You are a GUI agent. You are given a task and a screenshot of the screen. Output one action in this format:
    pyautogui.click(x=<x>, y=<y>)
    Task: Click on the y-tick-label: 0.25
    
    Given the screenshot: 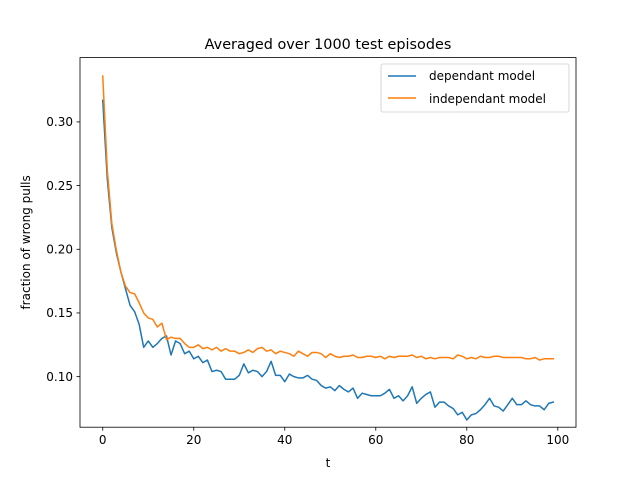 What is the action you would take?
    pyautogui.click(x=59, y=186)
    